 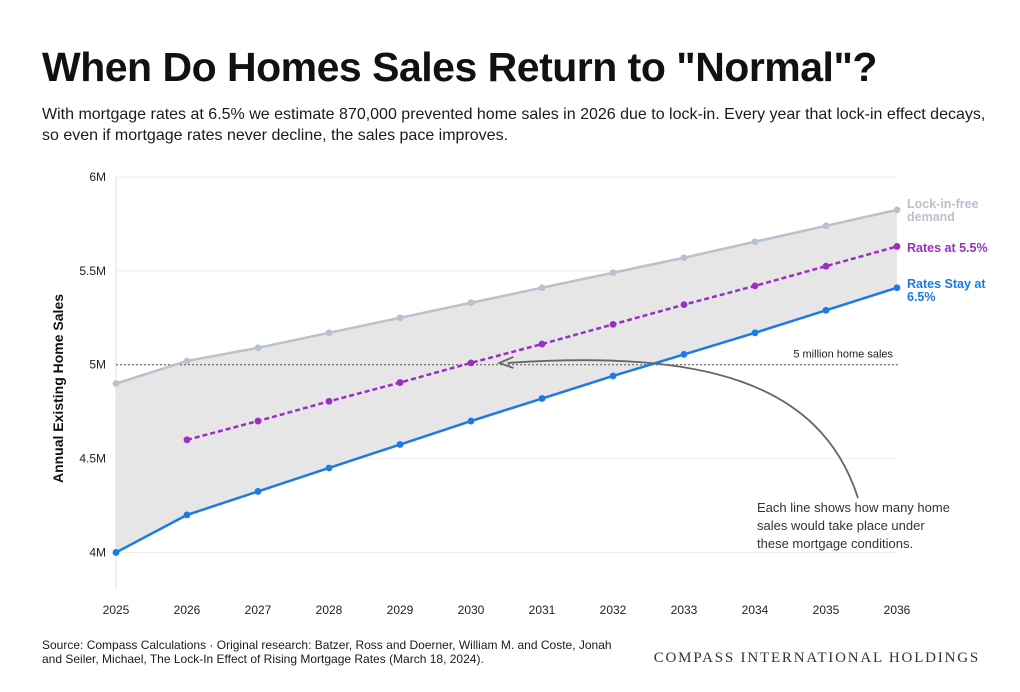 What do you see at coordinates (843, 355) in the screenshot?
I see `reference-line-label: 5 million home sales` at bounding box center [843, 355].